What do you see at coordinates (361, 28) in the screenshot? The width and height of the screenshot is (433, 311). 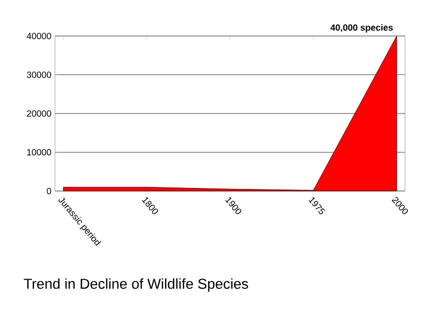 I see `annotation: 40,000 species` at bounding box center [361, 28].